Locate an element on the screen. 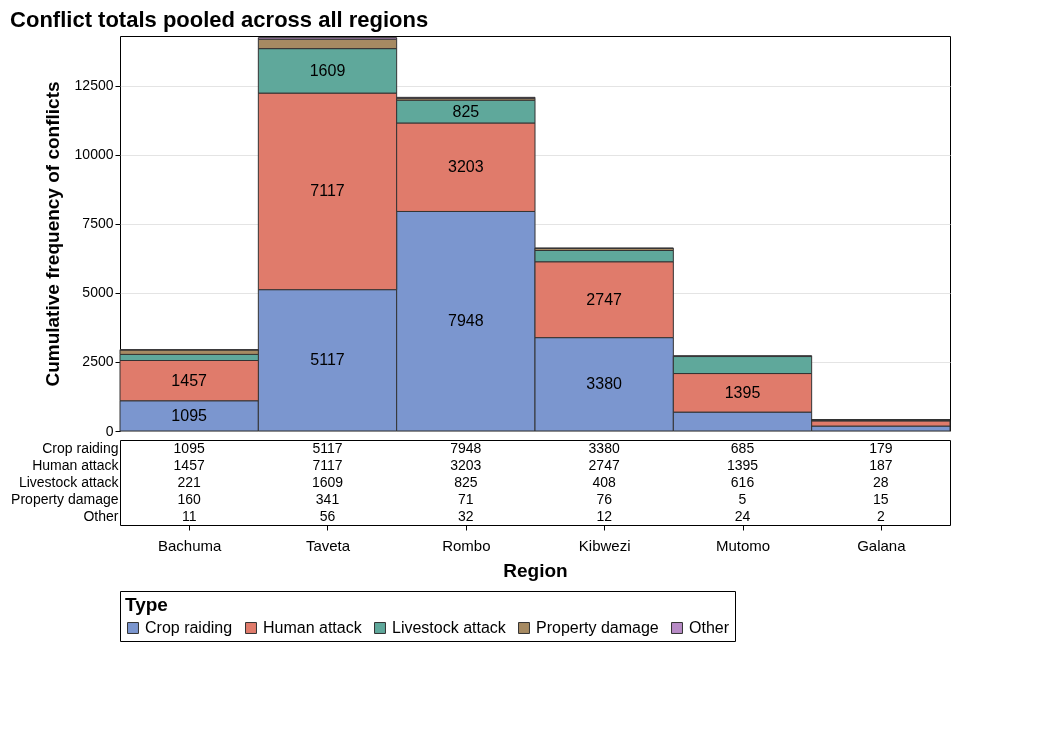  legend-label: Livestock attack is located at coordinates (449, 627).